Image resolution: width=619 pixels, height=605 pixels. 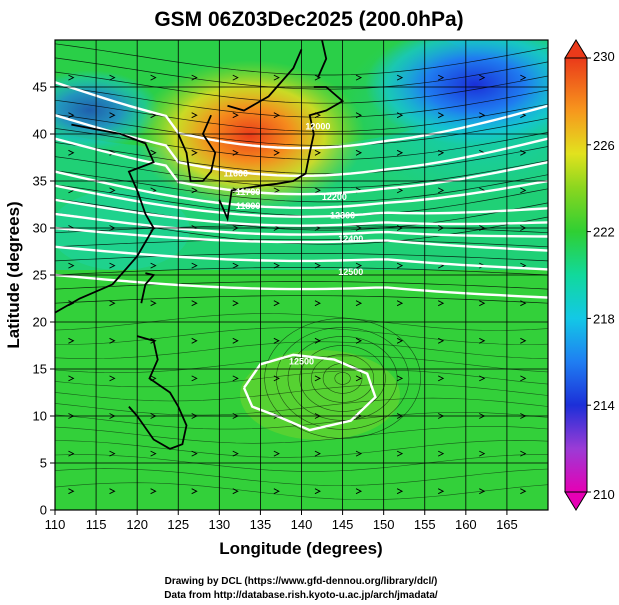 I want to click on y-axis-ticks: 0 5 10 15 20 25 30 35 40 45, so click(x=44, y=299).